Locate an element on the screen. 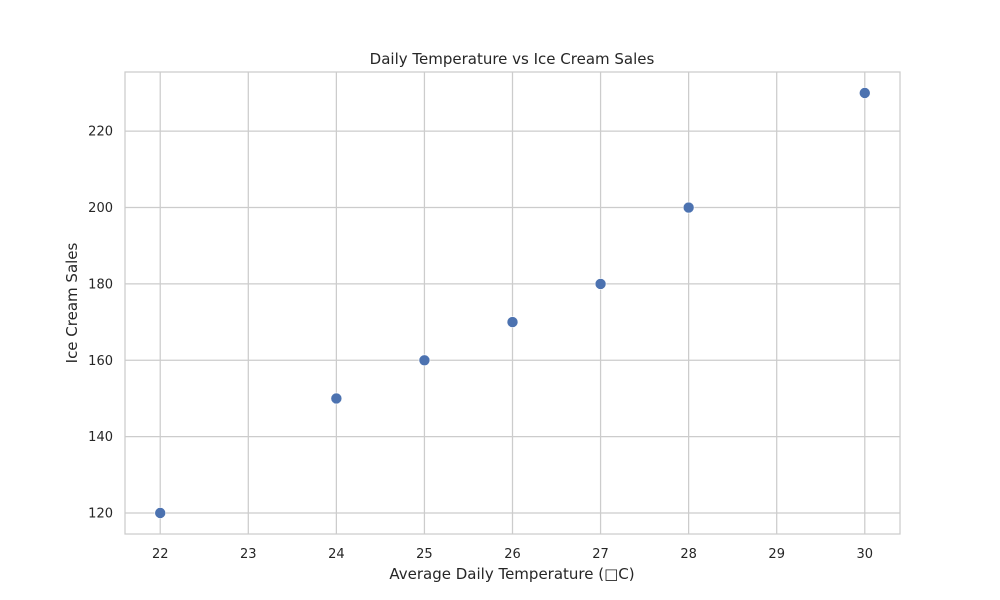 Image resolution: width=1000 pixels, height=600 pixels. chart-title: Daily Temperature vs Ice Cream Sales is located at coordinates (512, 59).